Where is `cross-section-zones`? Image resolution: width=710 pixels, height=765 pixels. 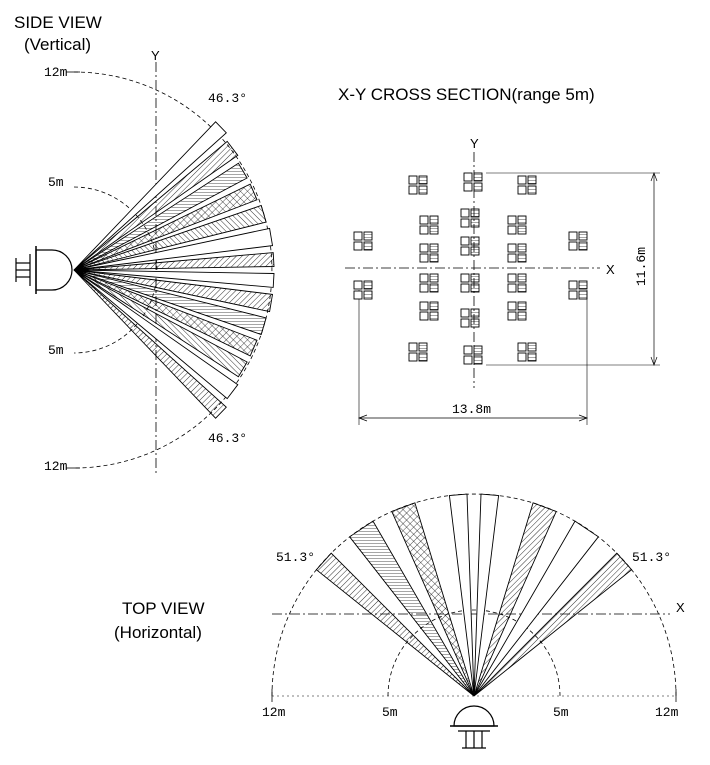
cross-section-zones is located at coordinates (470, 268).